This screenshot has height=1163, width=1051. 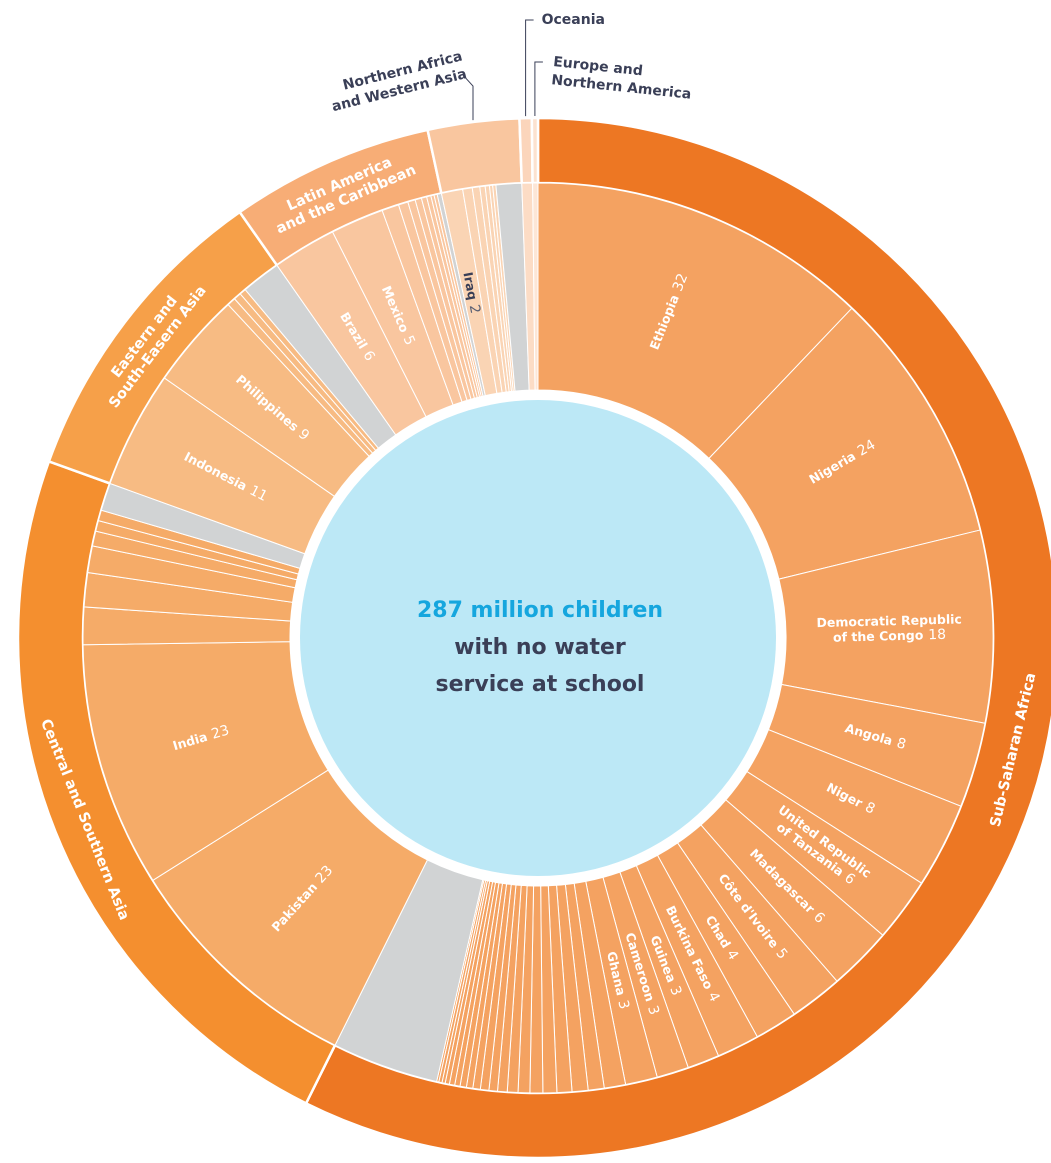 I want to click on country-label-democratic-republic-of-the-congo: Democratic Republicof the Congo 18, so click(x=889, y=628).